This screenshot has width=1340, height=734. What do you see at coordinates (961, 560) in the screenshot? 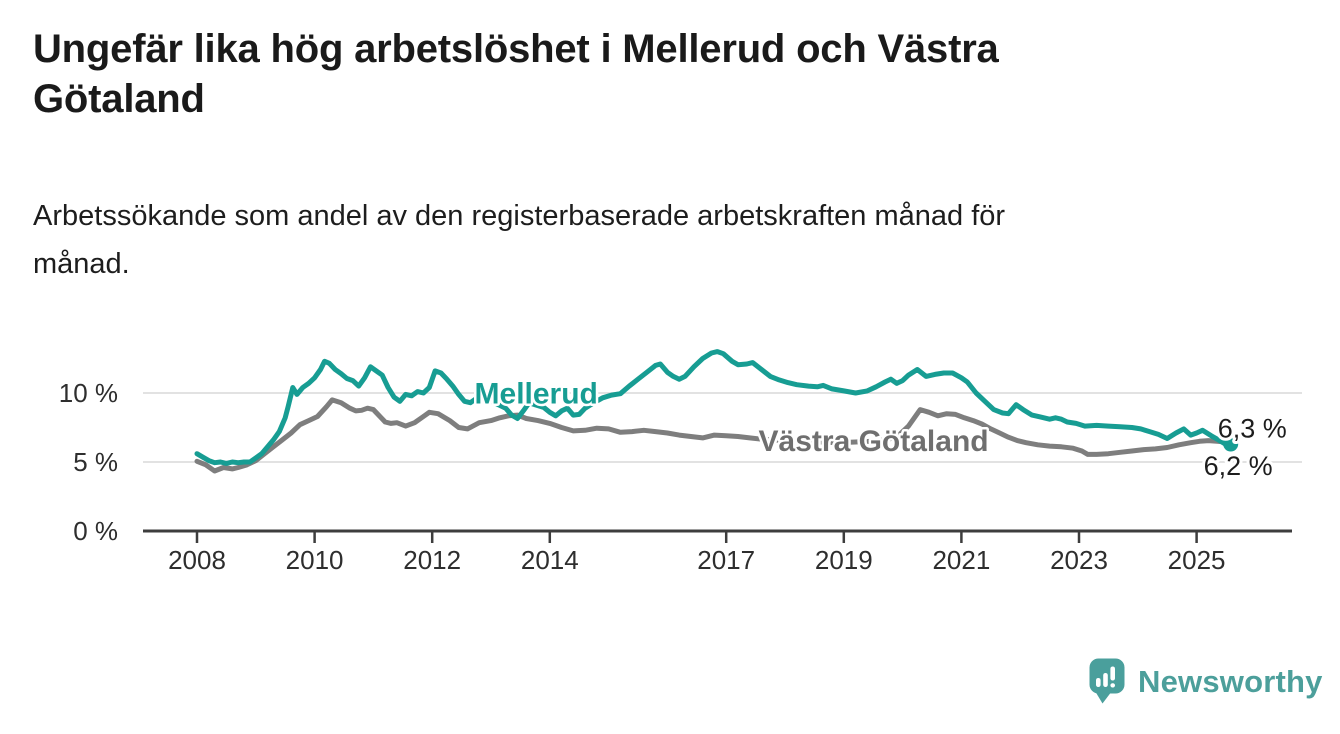
I see `x-tick-label-2021: 2021` at bounding box center [961, 560].